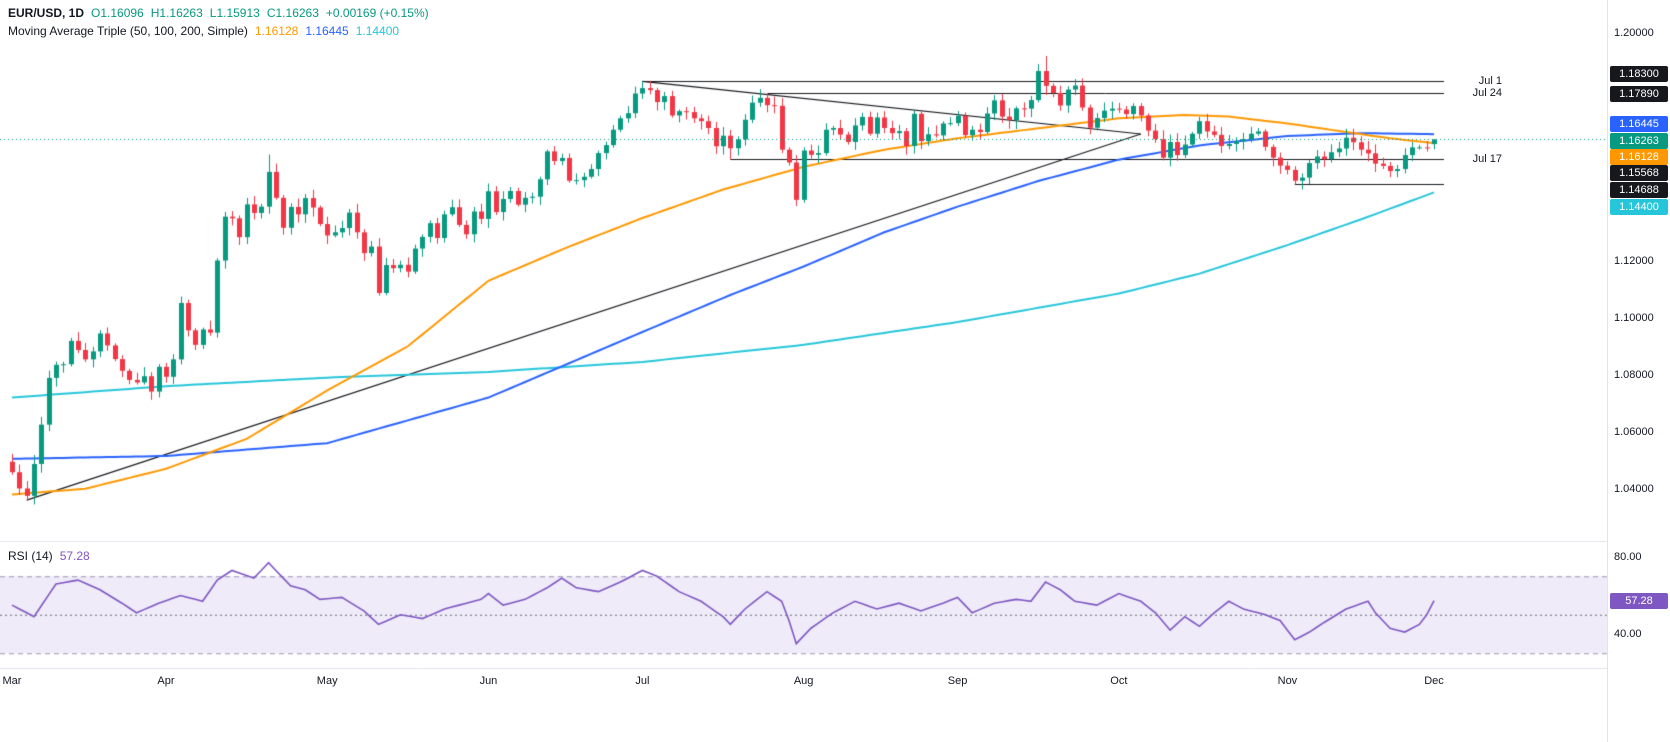 The image size is (1670, 742). What do you see at coordinates (176, 13) in the screenshot?
I see `ohlc-high: H1.16263` at bounding box center [176, 13].